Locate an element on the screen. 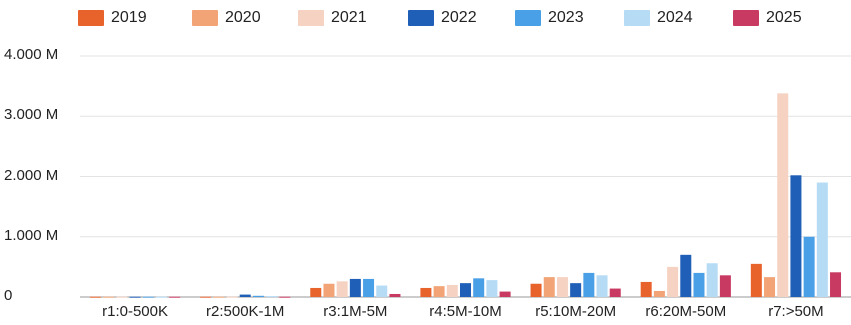  x-tick-label: r2:500K-1M is located at coordinates (245, 311).